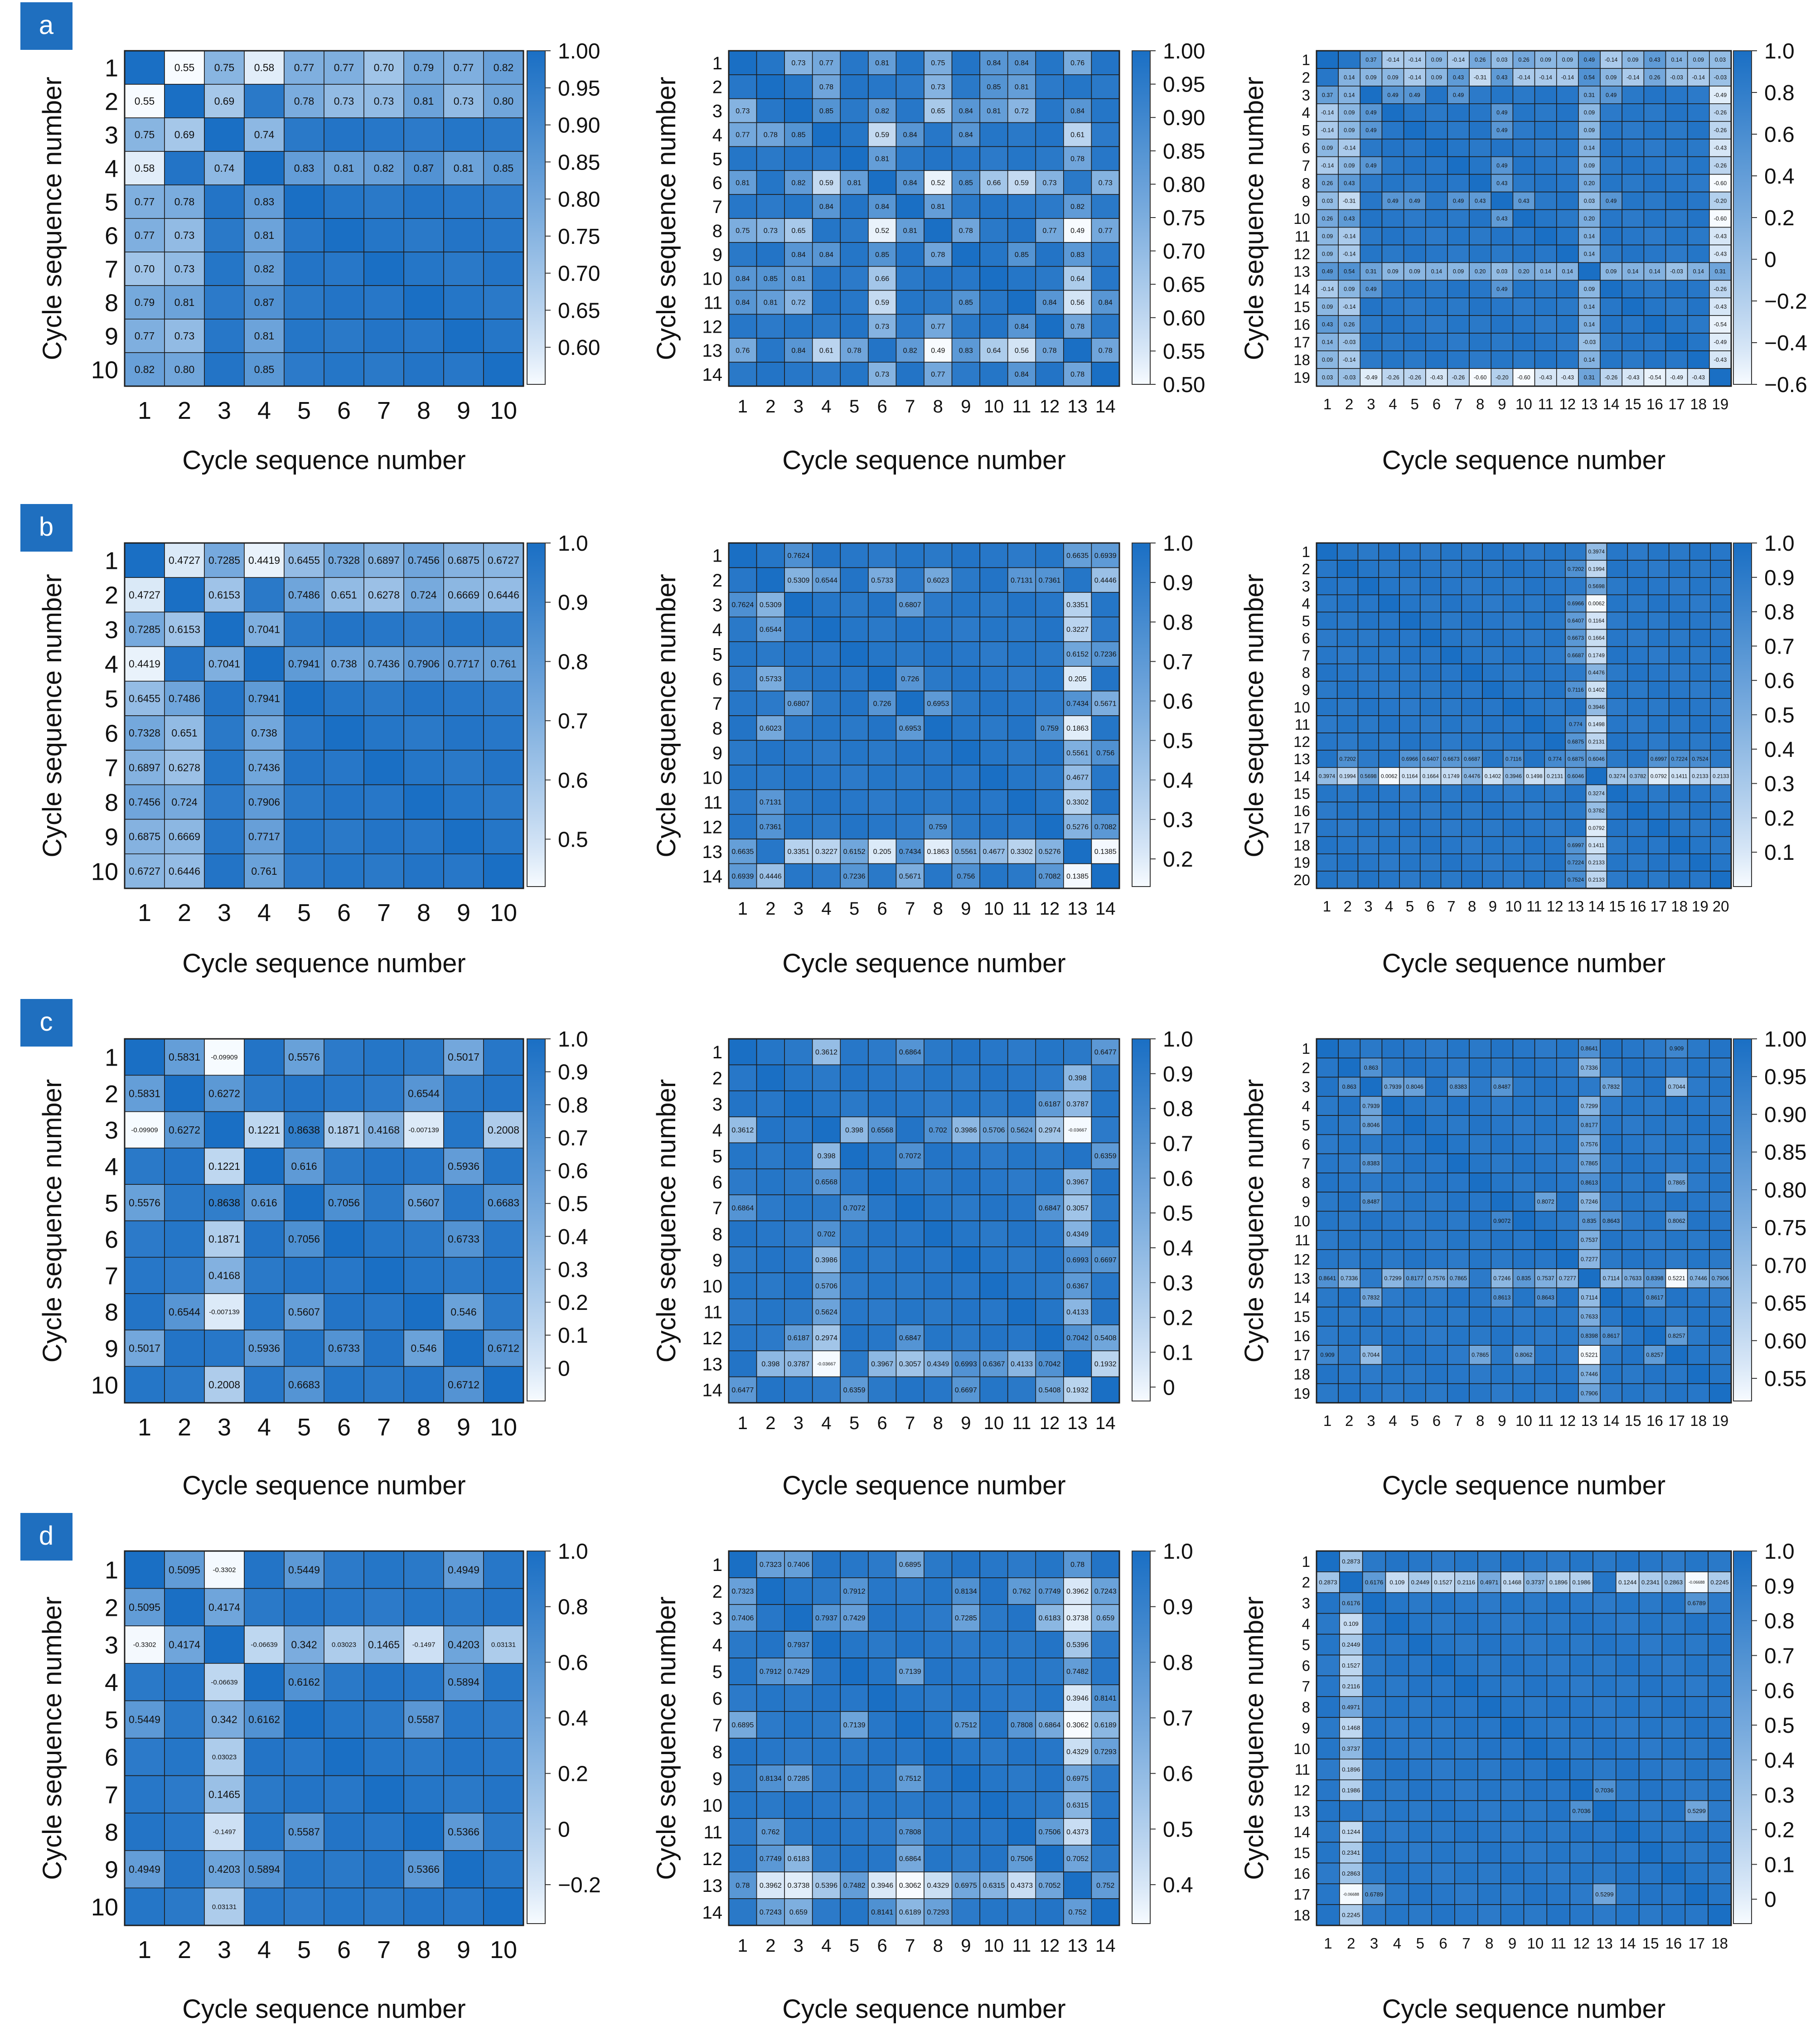 The image size is (1820, 2036). I want to click on x-axis-label: Cycle sequence number, so click(323, 2009).